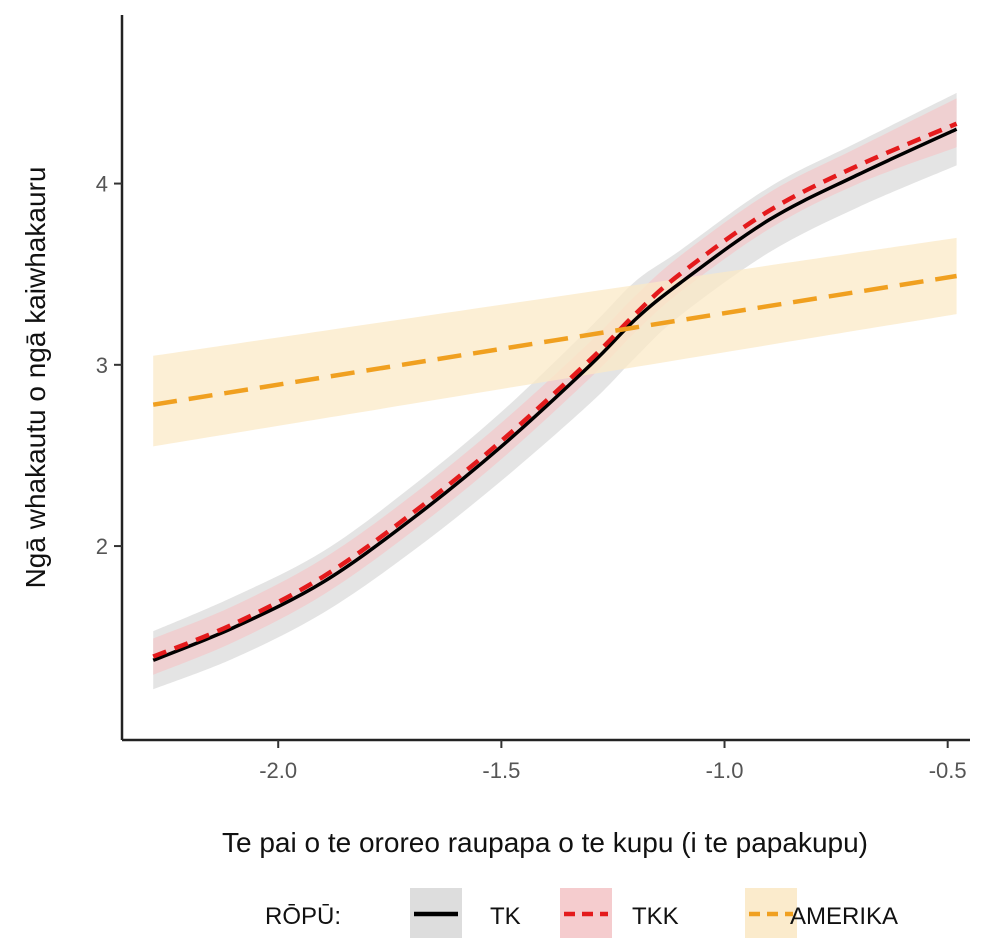  I want to click on x-tick-label: -1.5, so click(501, 770).